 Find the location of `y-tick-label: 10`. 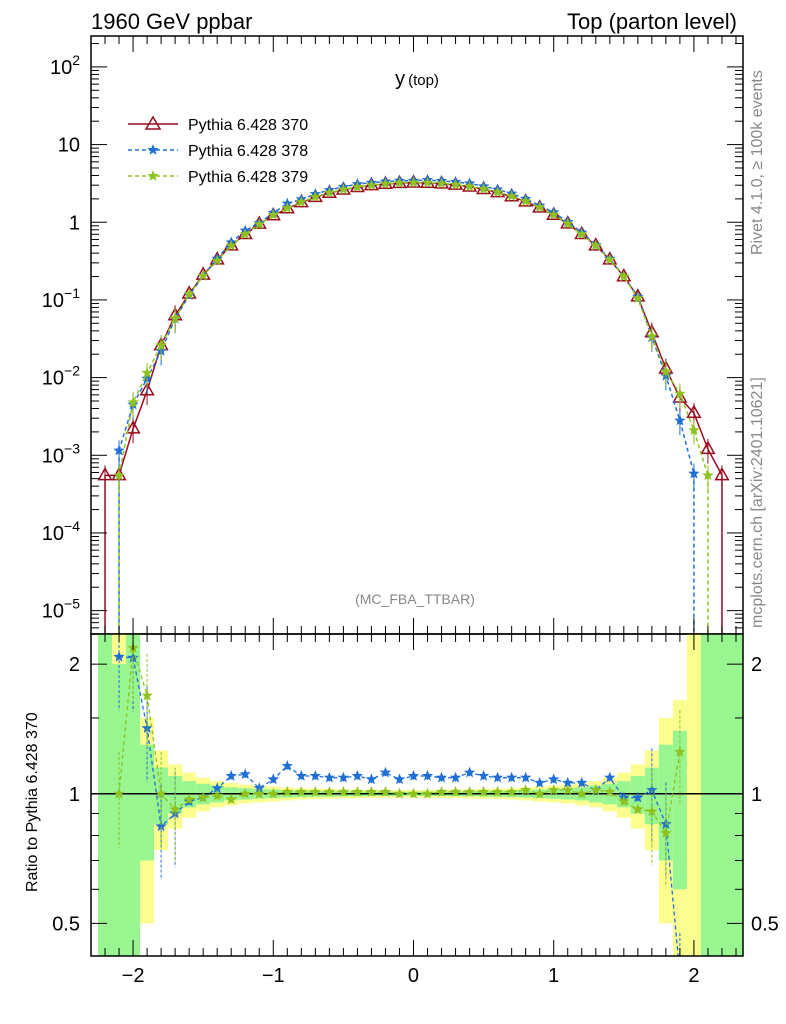

y-tick-label: 10 is located at coordinates (69, 146).